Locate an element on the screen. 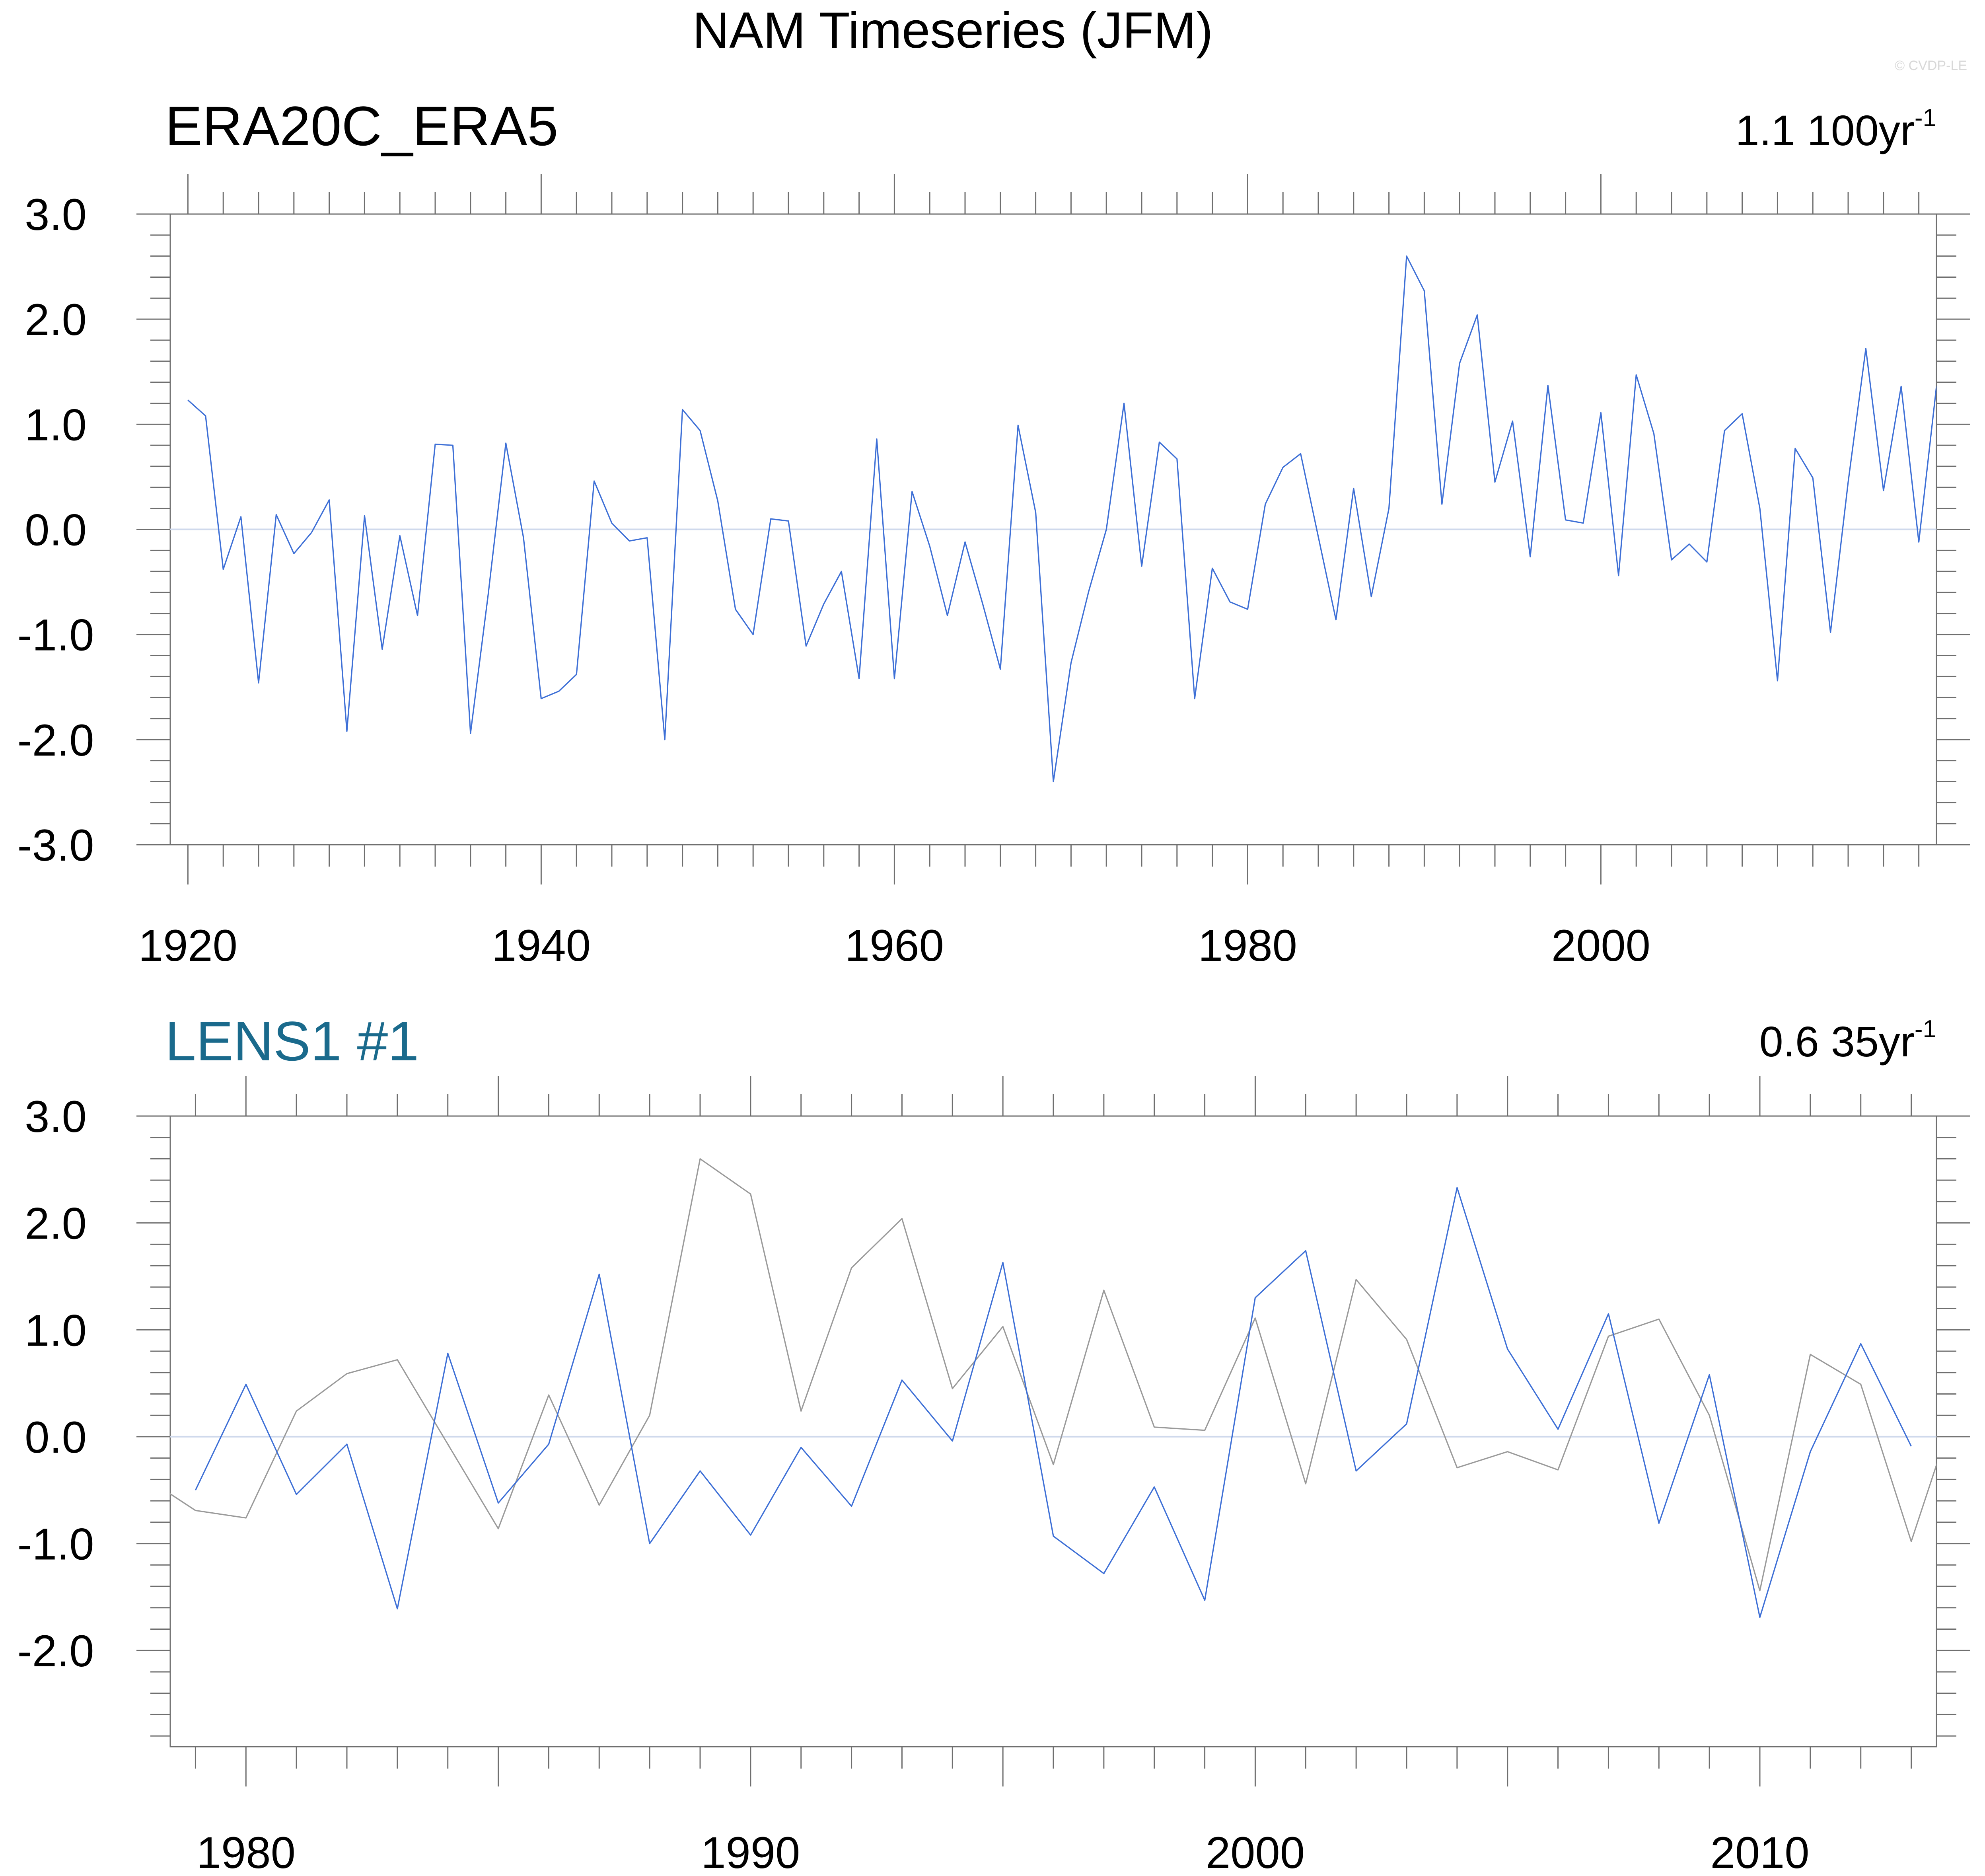 Image resolution: width=1985 pixels, height=1876 pixels. panel2-title: LENS1 #1 is located at coordinates (292, 1041).